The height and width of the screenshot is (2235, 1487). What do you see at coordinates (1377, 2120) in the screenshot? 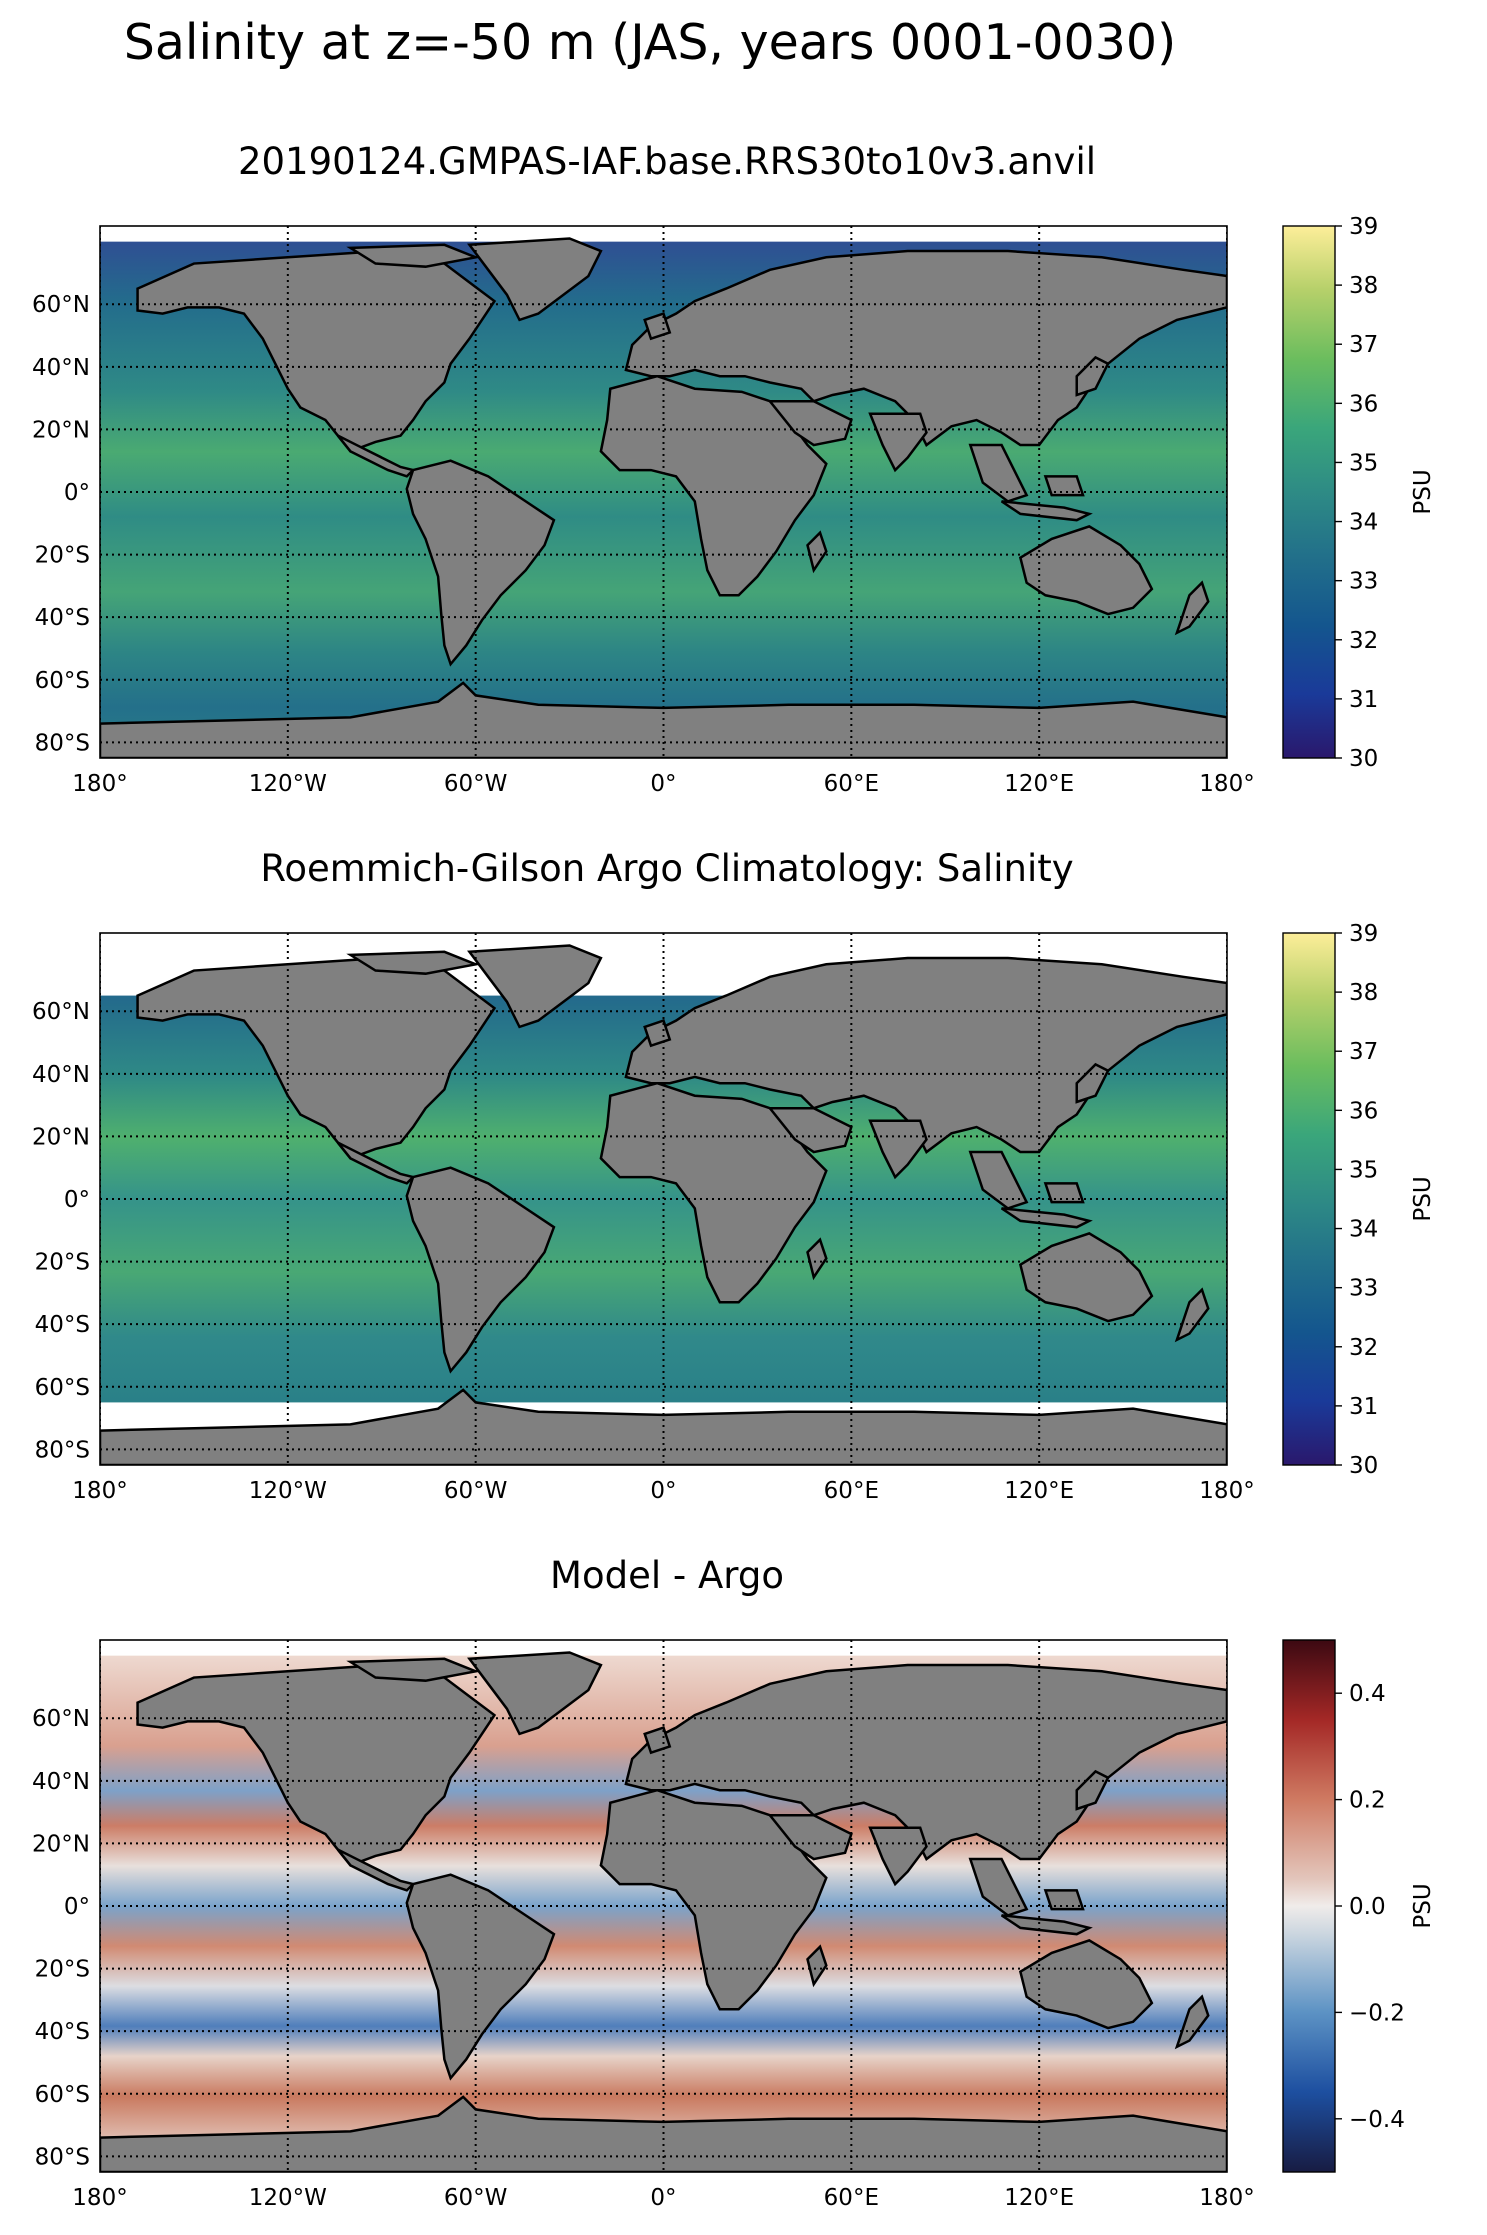
I see `colorbar-tick-label: −0.4` at bounding box center [1377, 2120].